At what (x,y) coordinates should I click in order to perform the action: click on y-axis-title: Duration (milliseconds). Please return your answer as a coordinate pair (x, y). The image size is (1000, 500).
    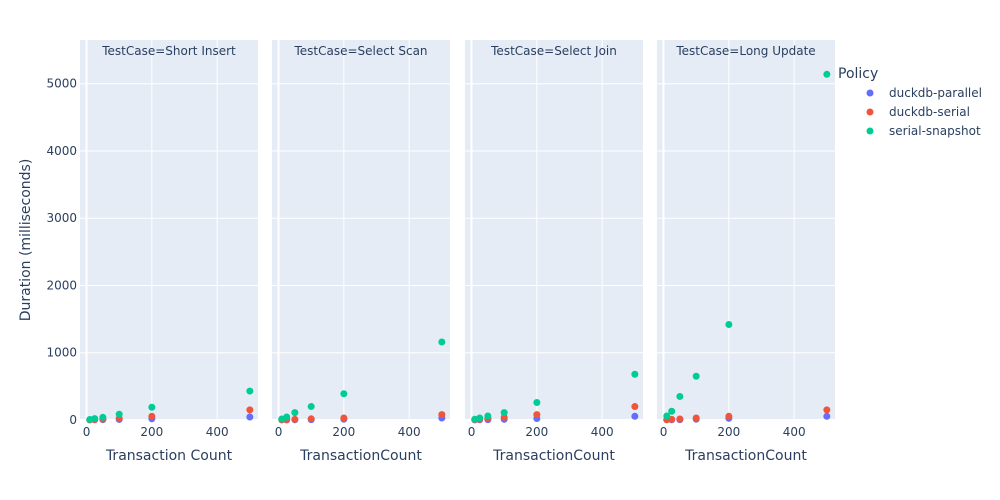
    Looking at the image, I should click on (26, 240).